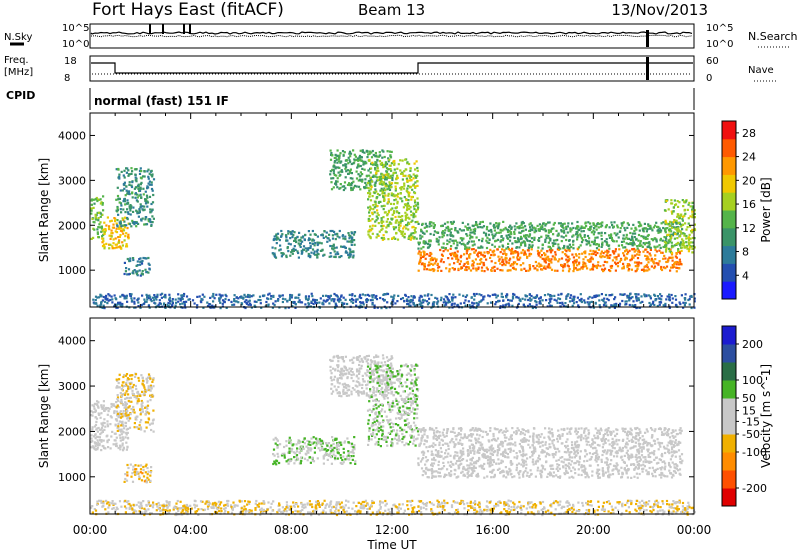 The image size is (800, 558). I want to click on power-colorbar-segment, so click(729, 183).